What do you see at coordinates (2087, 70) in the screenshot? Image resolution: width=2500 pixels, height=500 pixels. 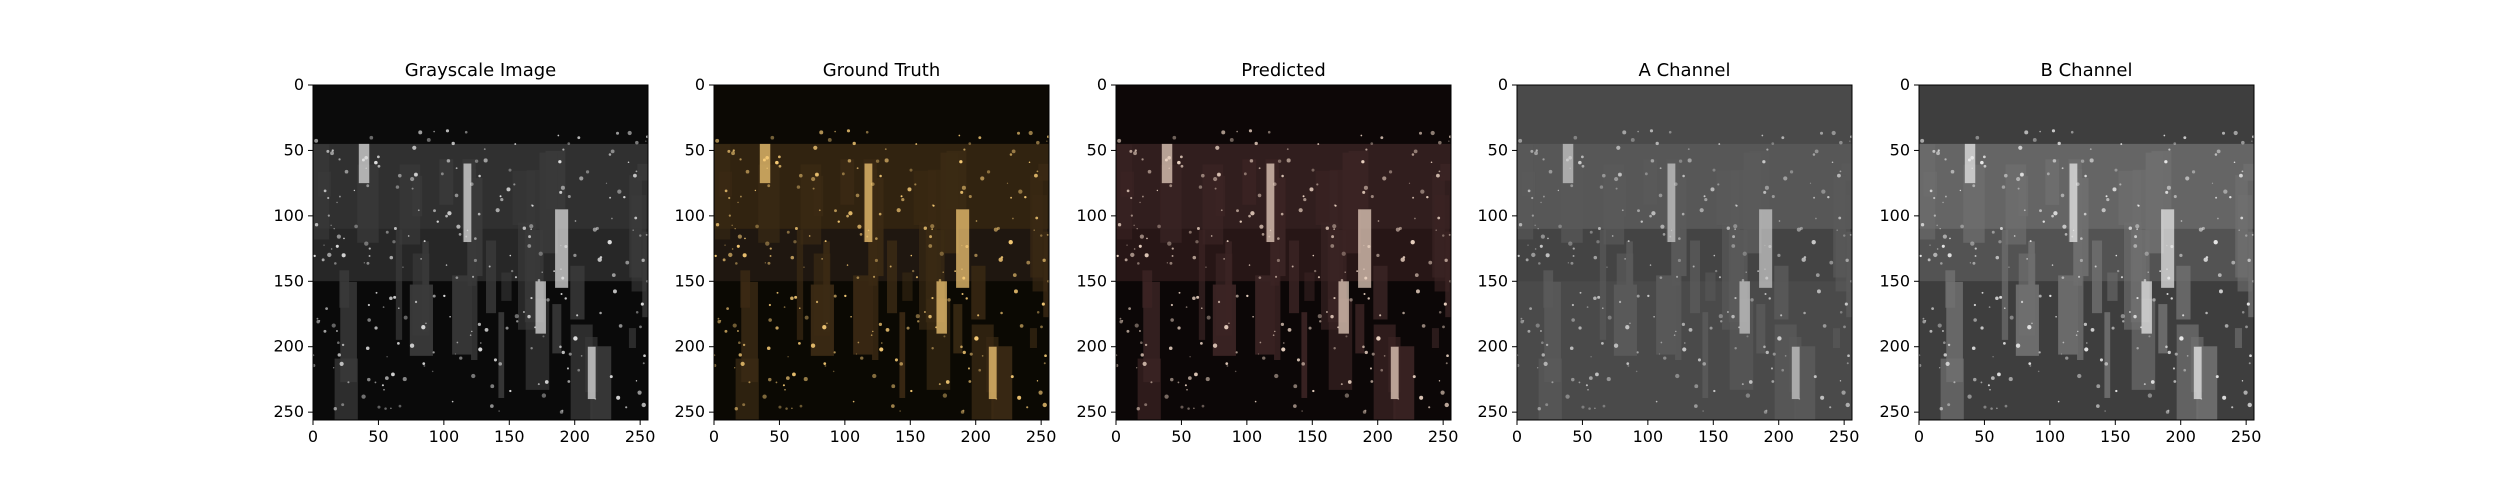 I see `panel-title: B Channel` at bounding box center [2087, 70].